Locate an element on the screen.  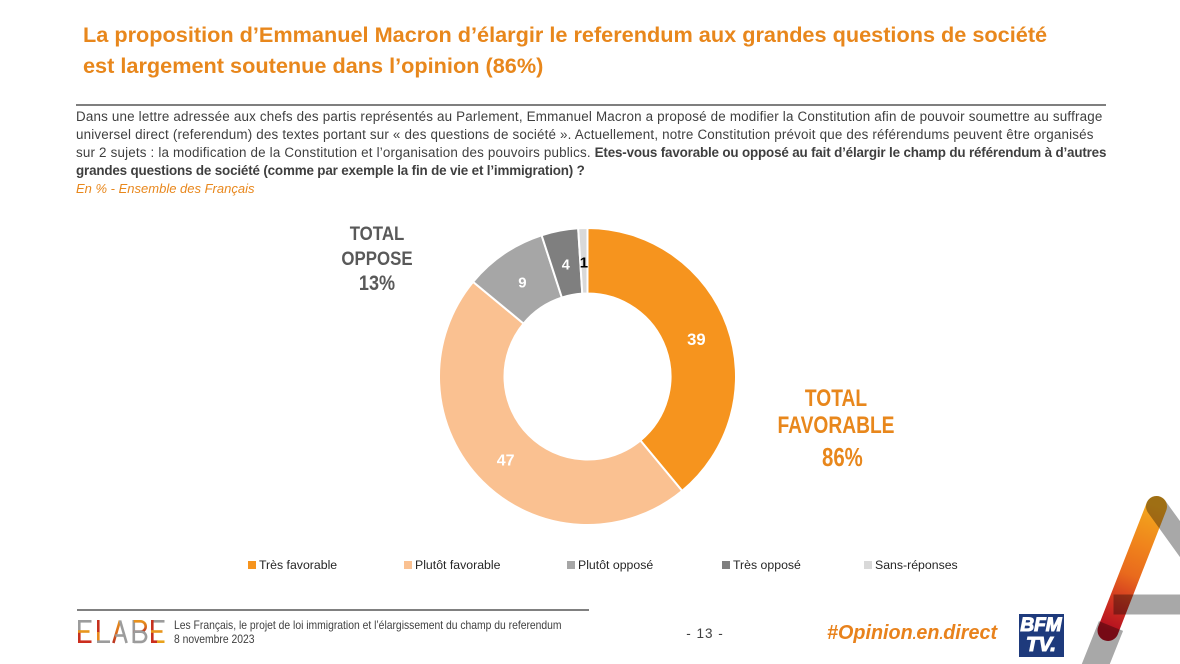
svg-text: 47 is located at coordinates (506, 461).